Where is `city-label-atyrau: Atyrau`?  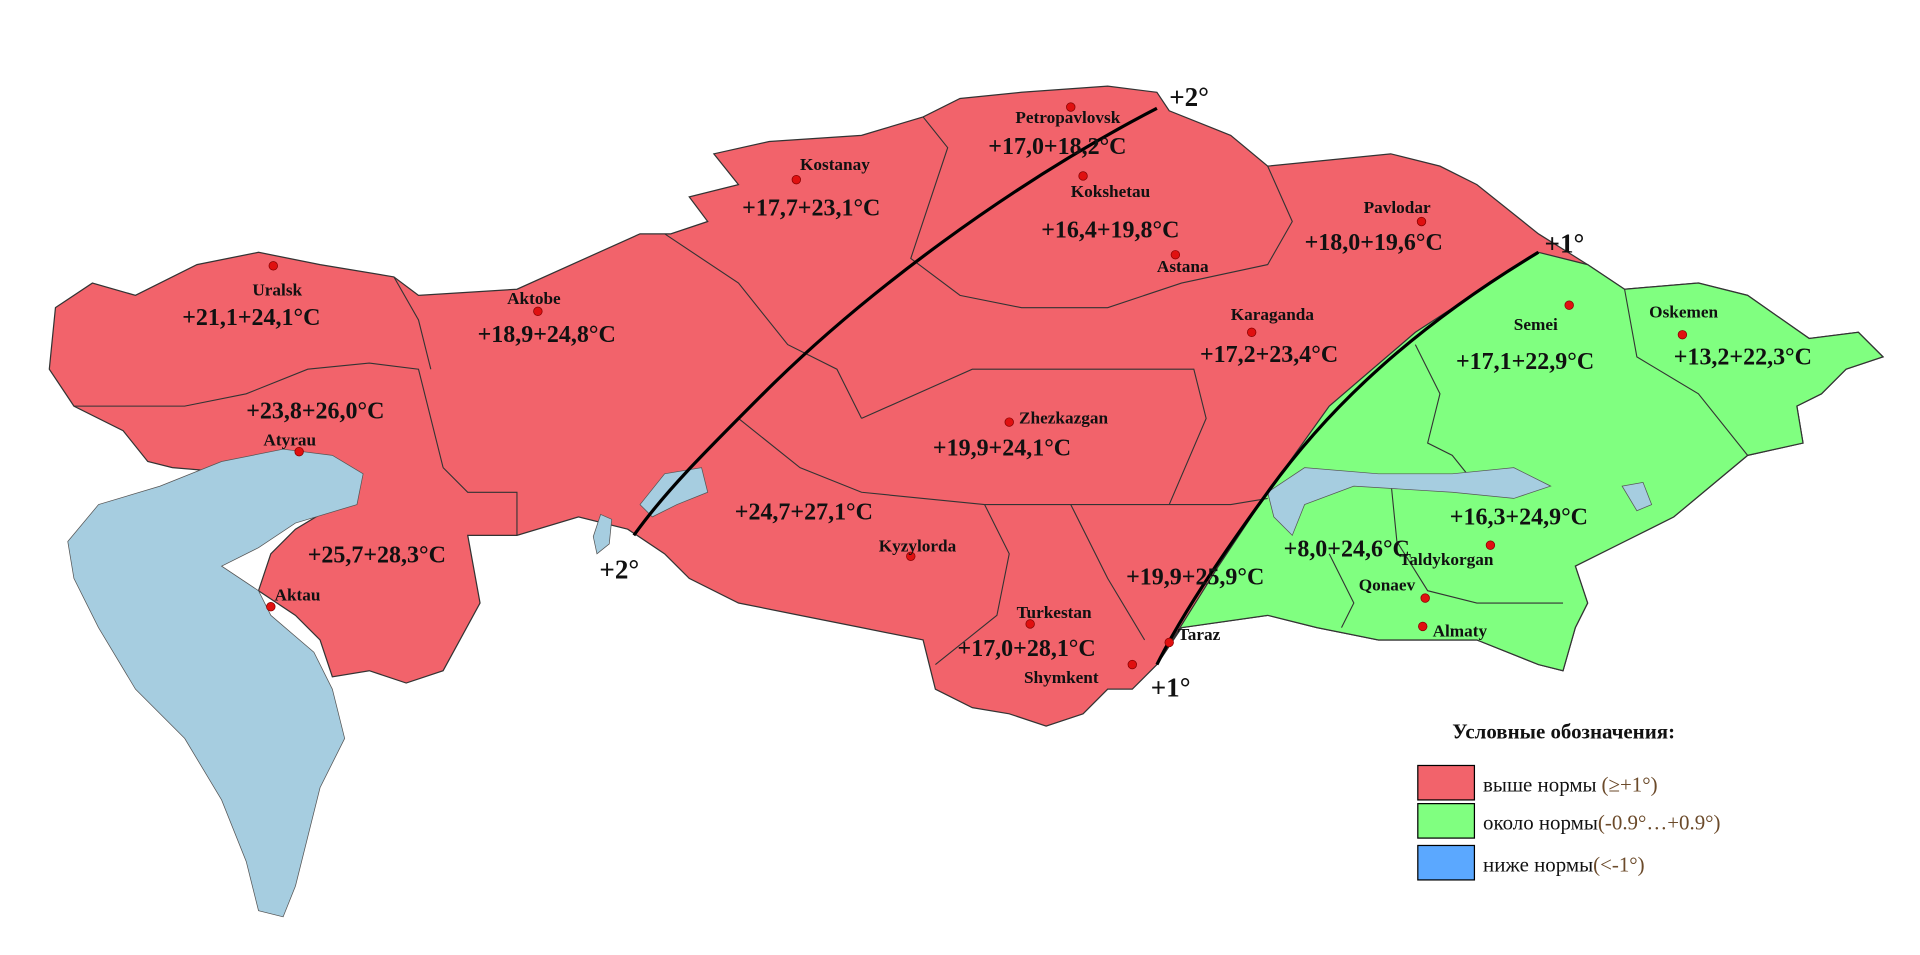 city-label-atyrau: Atyrau is located at coordinates (289, 440).